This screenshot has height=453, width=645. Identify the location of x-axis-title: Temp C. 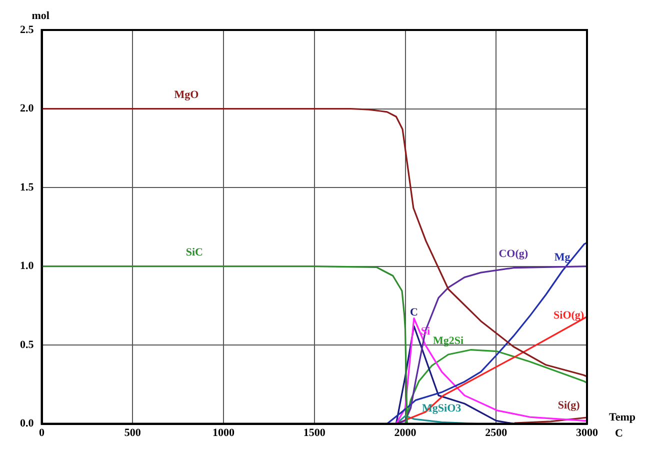
(622, 426).